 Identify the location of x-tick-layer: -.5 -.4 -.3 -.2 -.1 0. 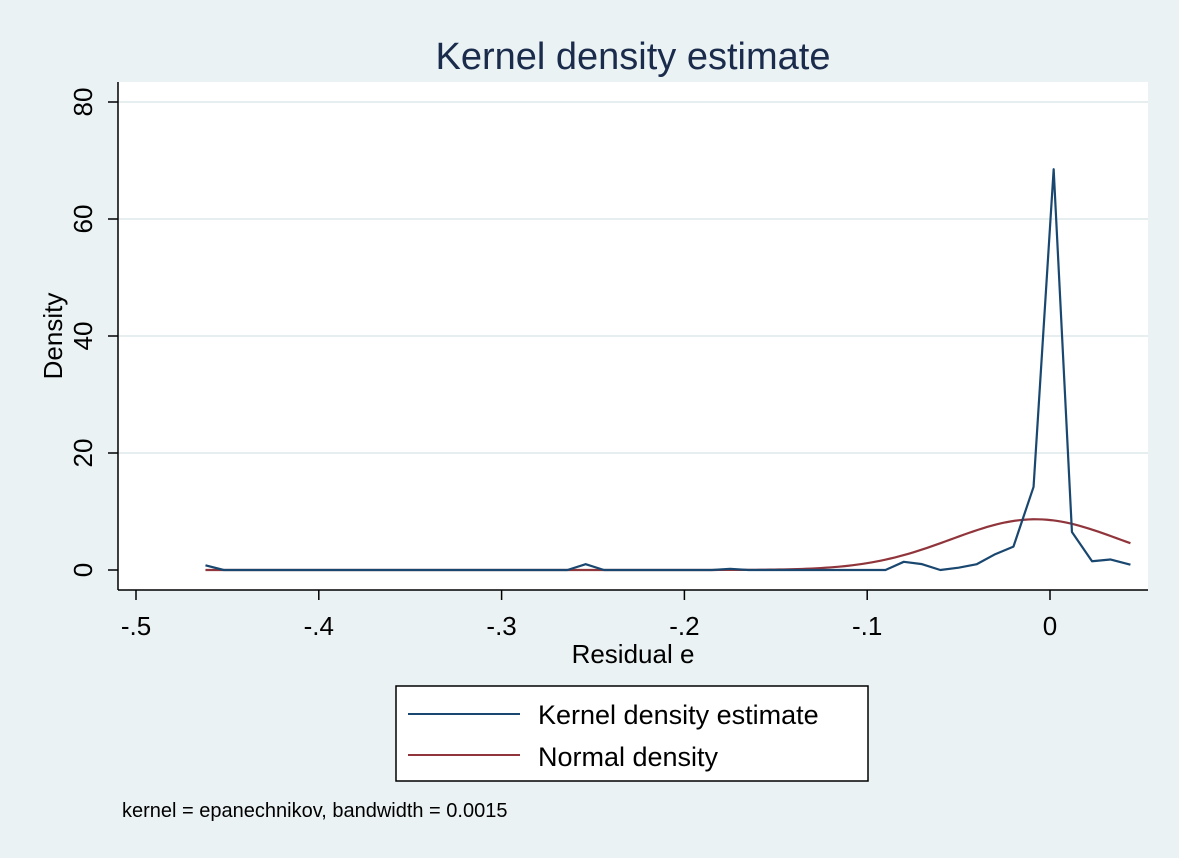
(589, 615).